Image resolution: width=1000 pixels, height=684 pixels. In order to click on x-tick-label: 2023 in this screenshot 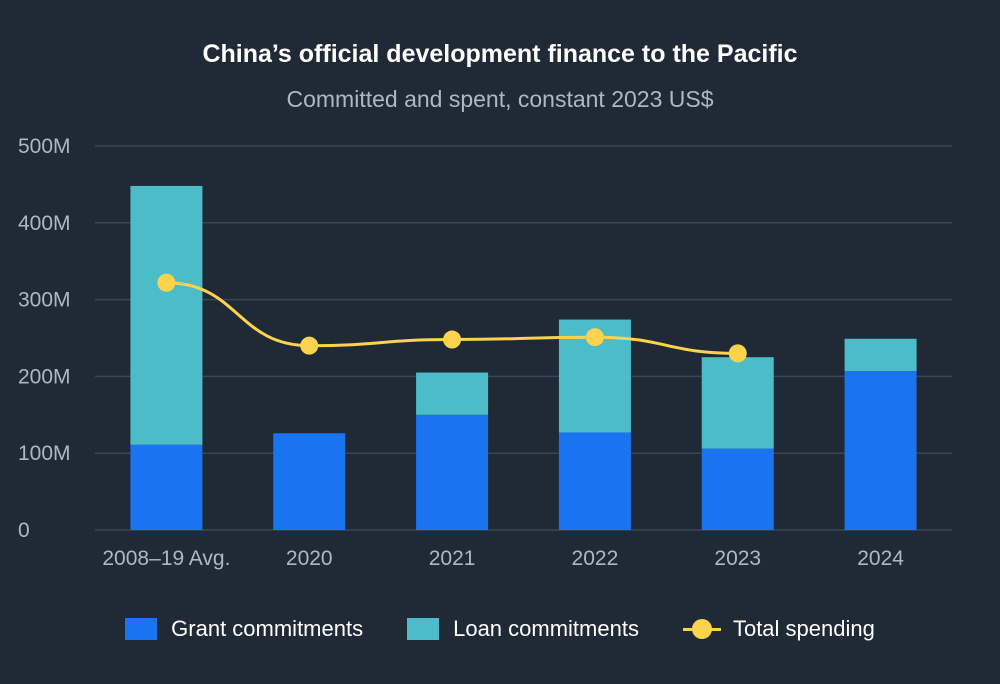, I will do `click(737, 558)`.